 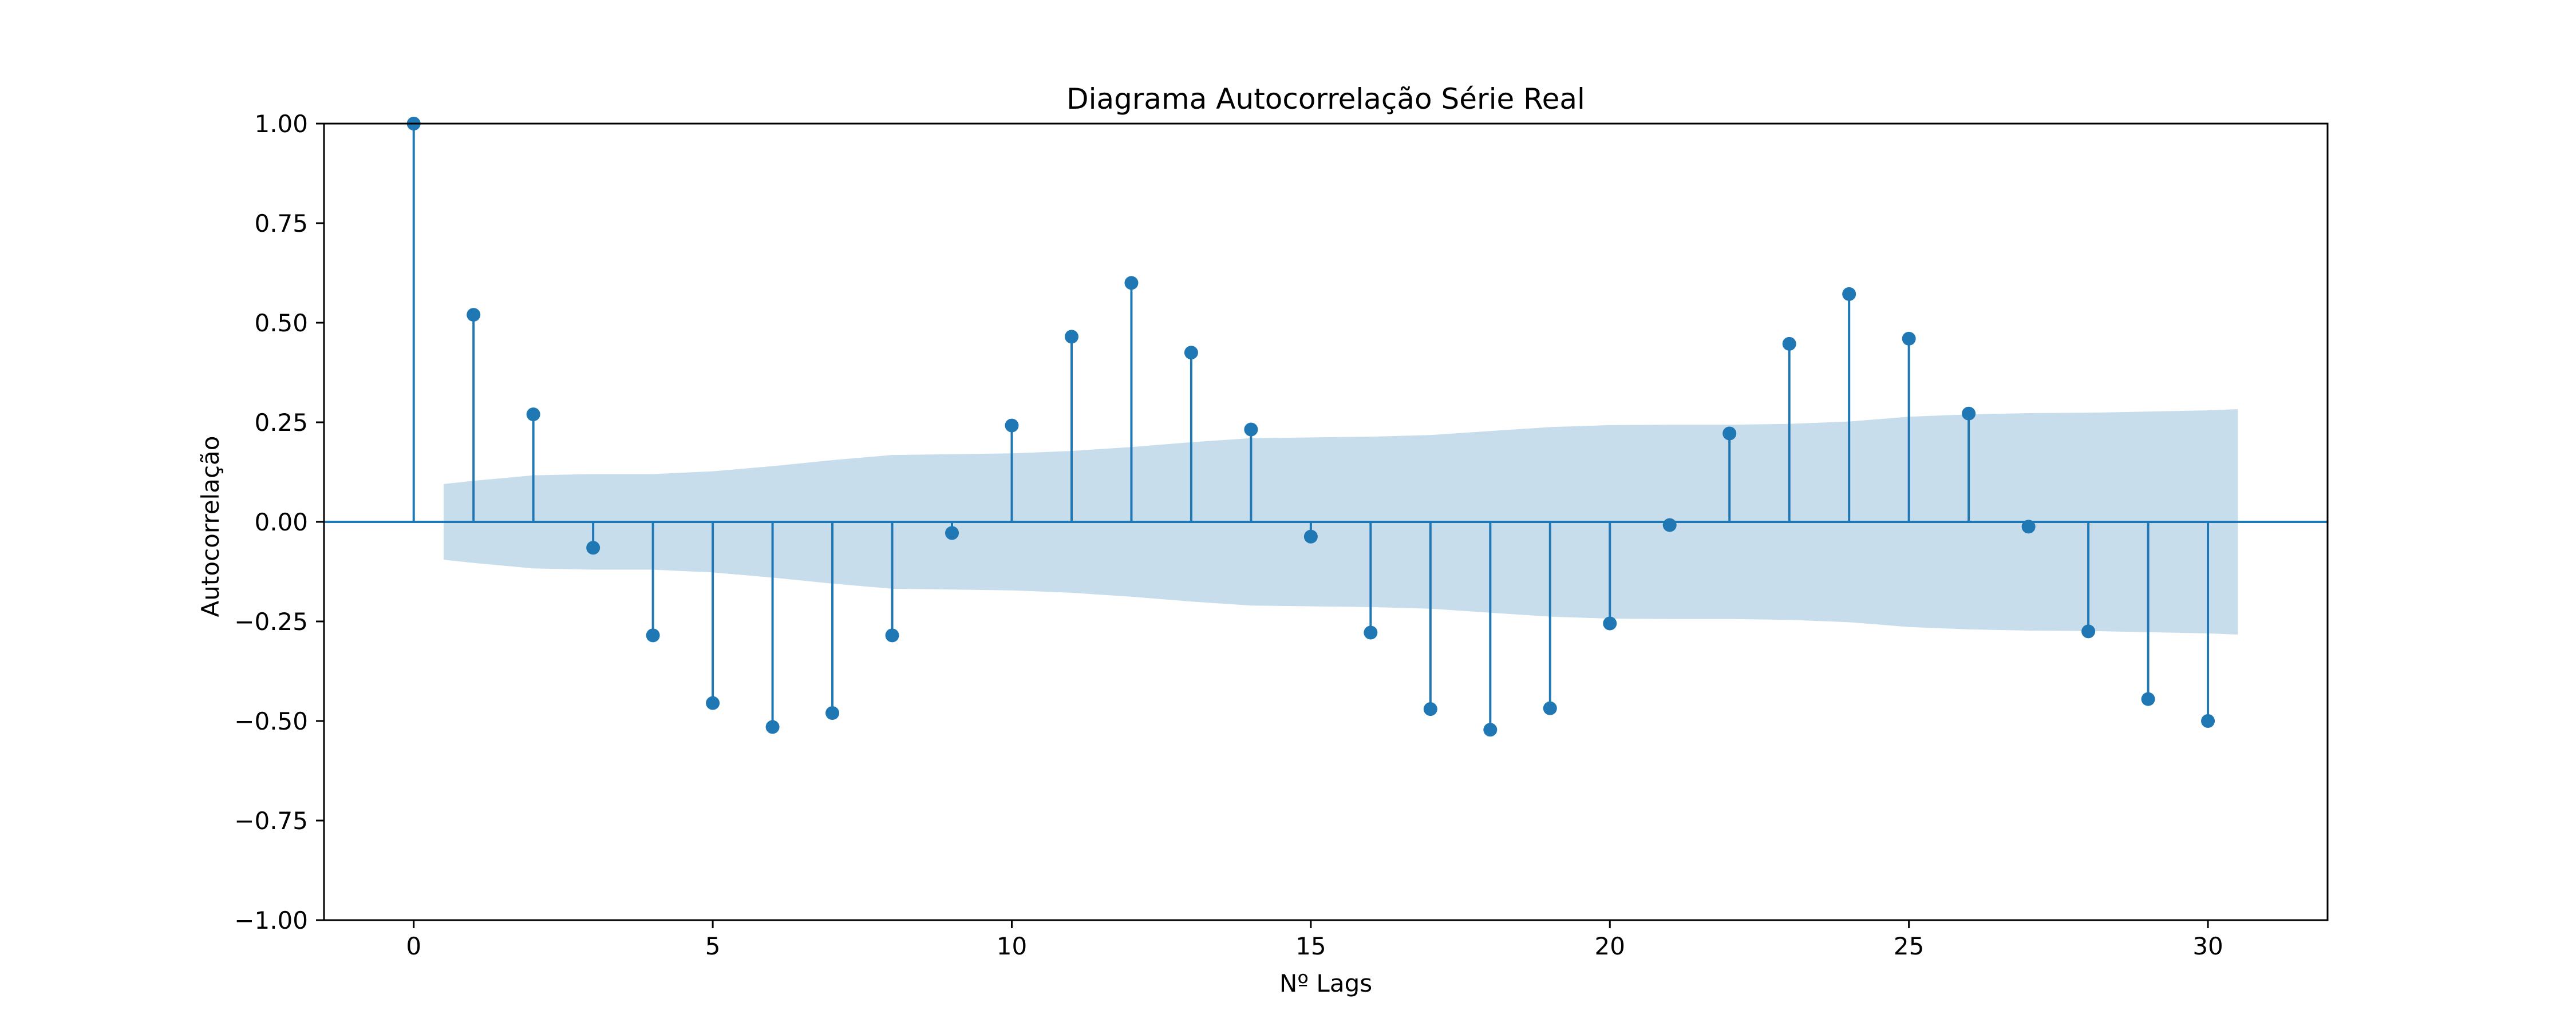 What do you see at coordinates (1310, 946) in the screenshot?
I see `x-tick-label: 15` at bounding box center [1310, 946].